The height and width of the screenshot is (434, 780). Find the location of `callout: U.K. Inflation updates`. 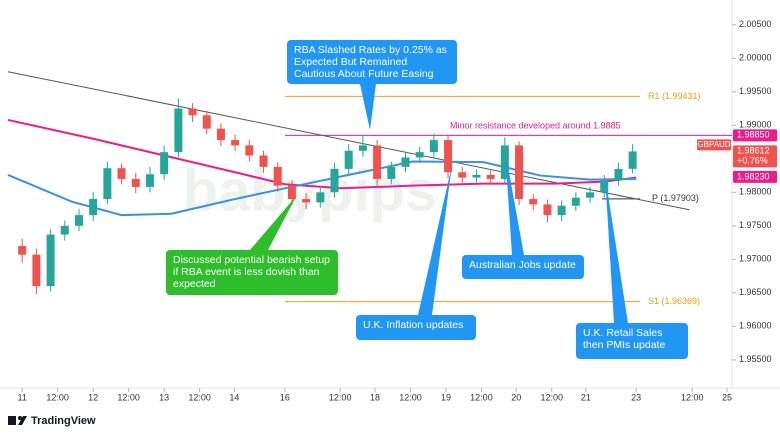

callout: U.K. Inflation updates is located at coordinates (416, 327).